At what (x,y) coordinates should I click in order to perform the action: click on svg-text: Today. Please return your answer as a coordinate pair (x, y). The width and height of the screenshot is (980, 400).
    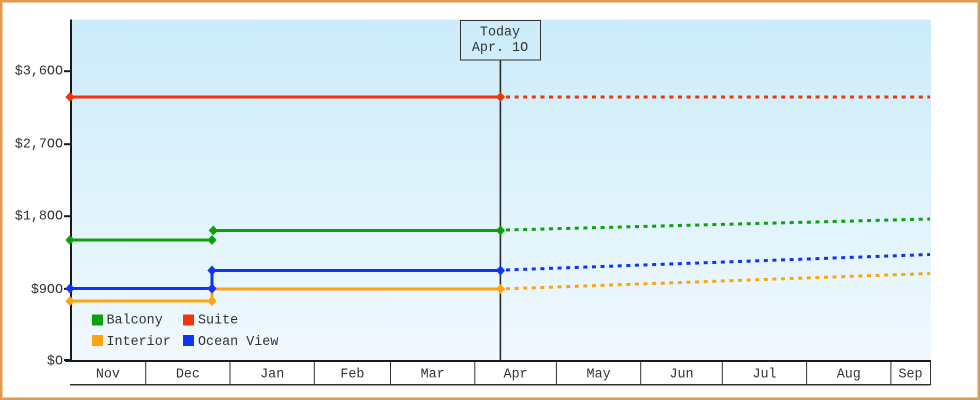
    Looking at the image, I should click on (500, 32).